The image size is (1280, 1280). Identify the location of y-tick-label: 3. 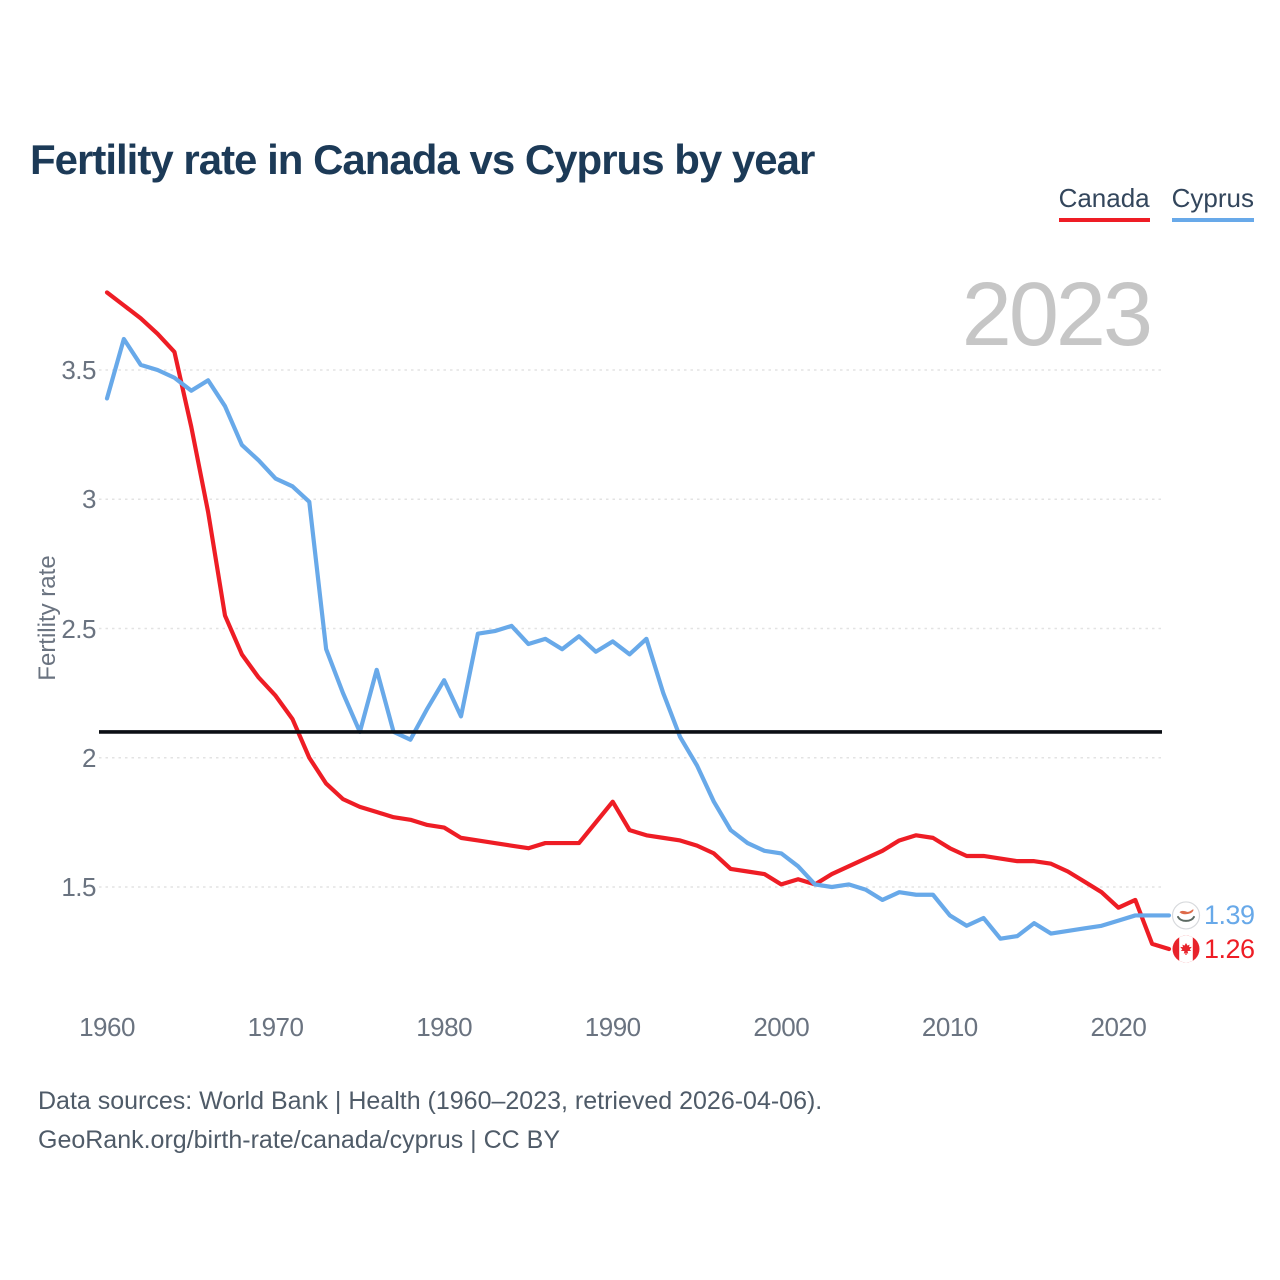
(89, 499).